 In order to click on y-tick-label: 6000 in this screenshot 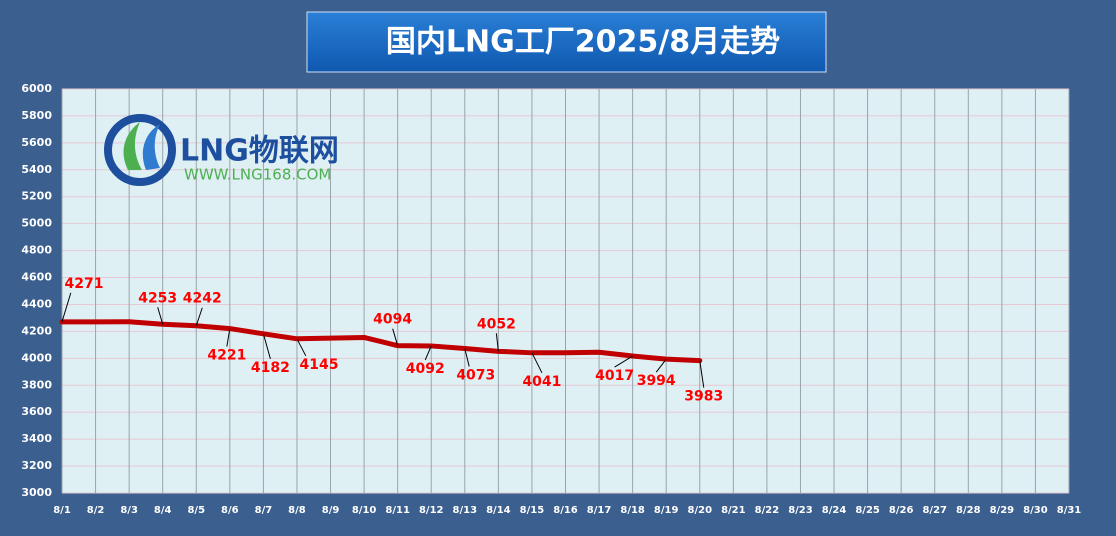, I will do `click(36, 88)`.